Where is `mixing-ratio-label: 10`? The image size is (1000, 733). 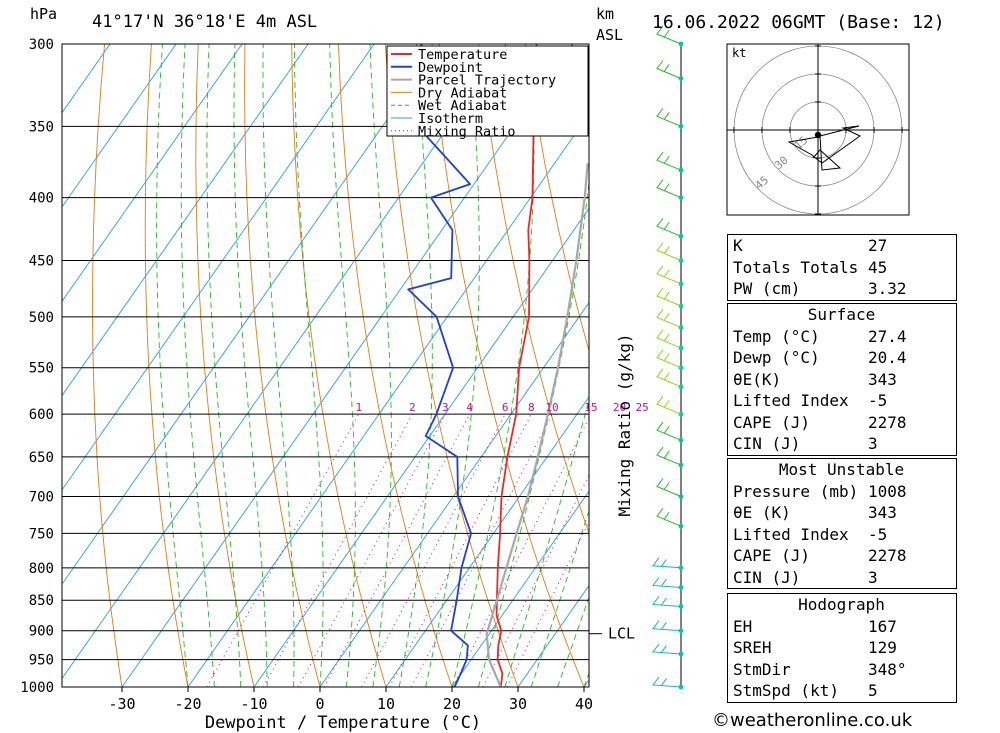
mixing-ratio-label: 10 is located at coordinates (551, 407).